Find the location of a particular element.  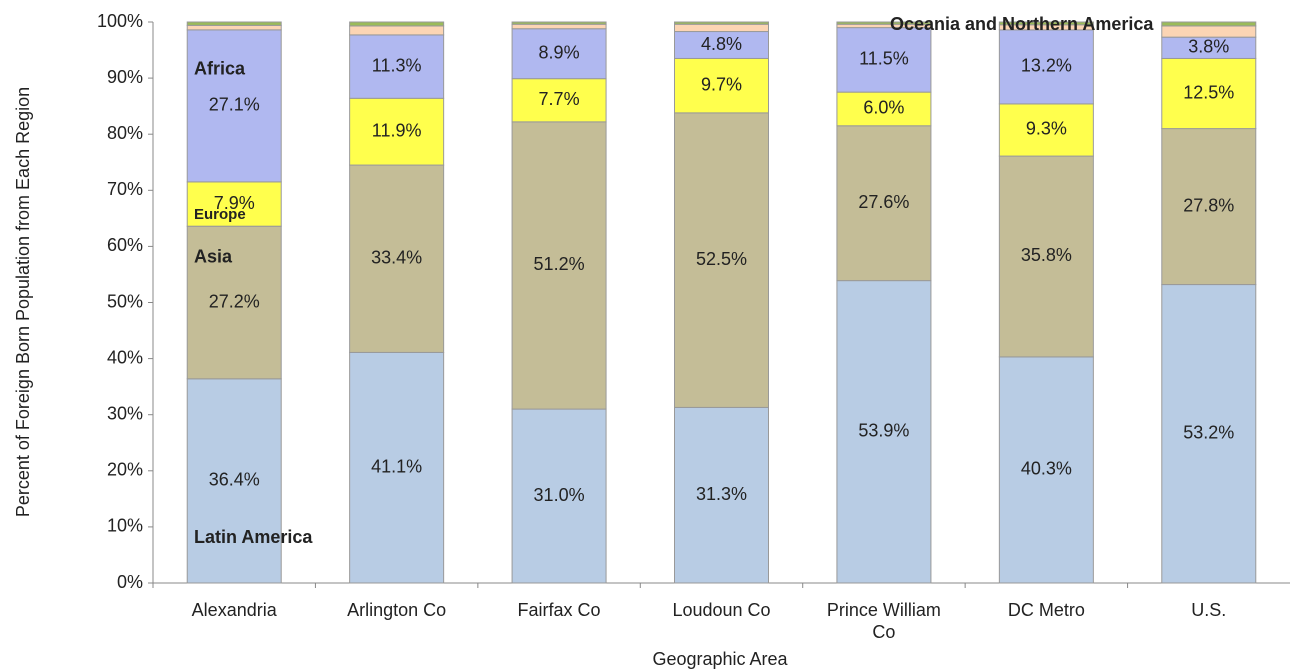

data-label: 7.9% is located at coordinates (234, 203).